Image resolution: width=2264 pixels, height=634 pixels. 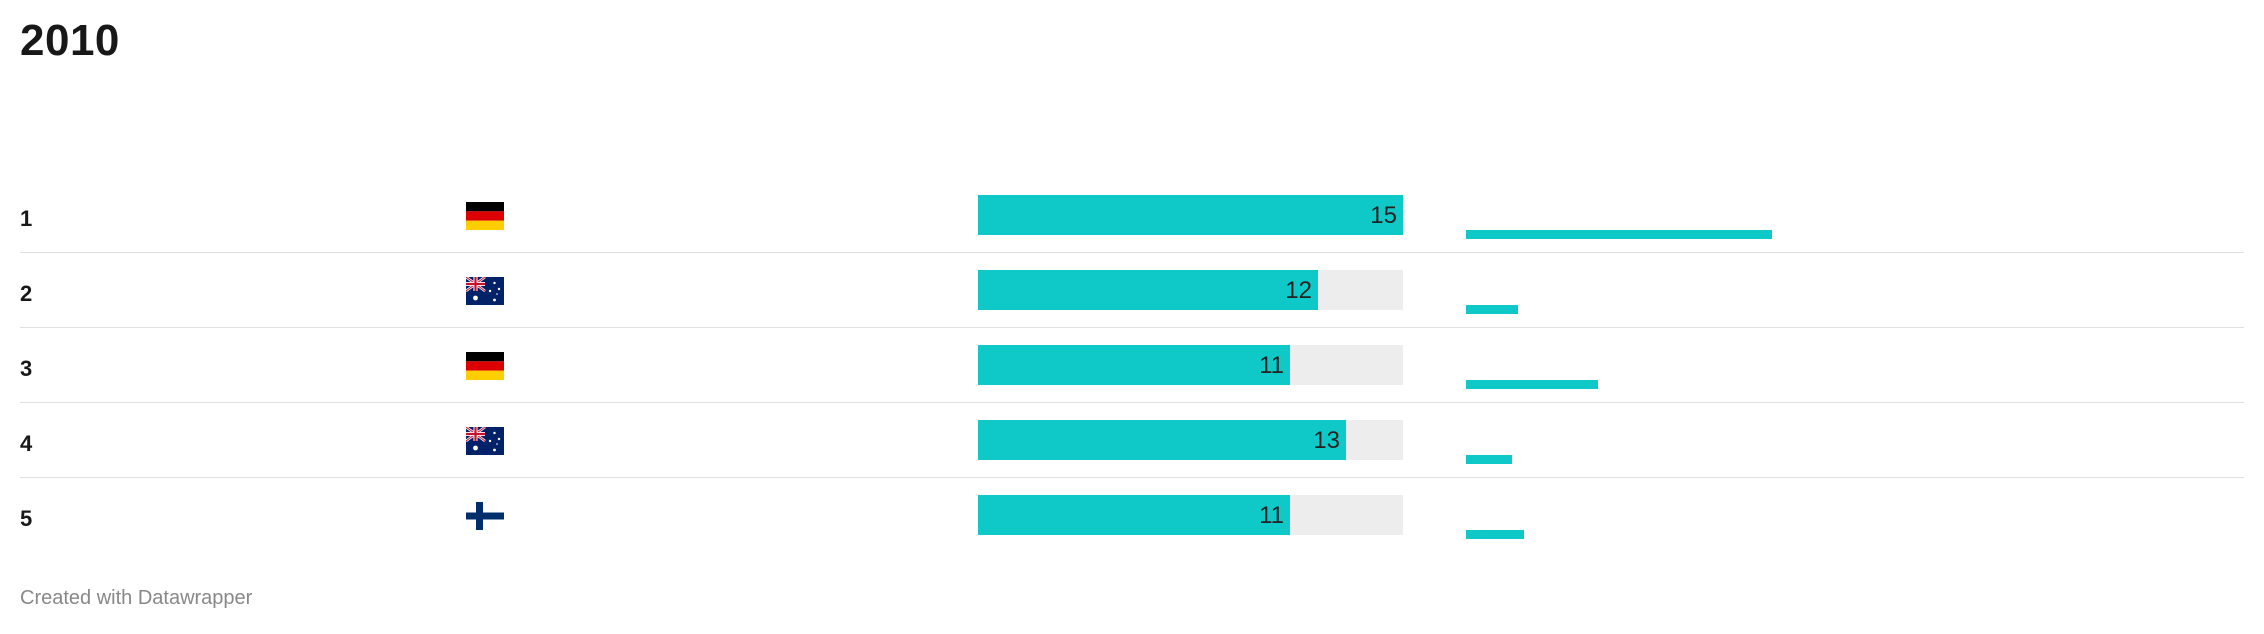 I want to click on chart-title: 2010, so click(x=70, y=40).